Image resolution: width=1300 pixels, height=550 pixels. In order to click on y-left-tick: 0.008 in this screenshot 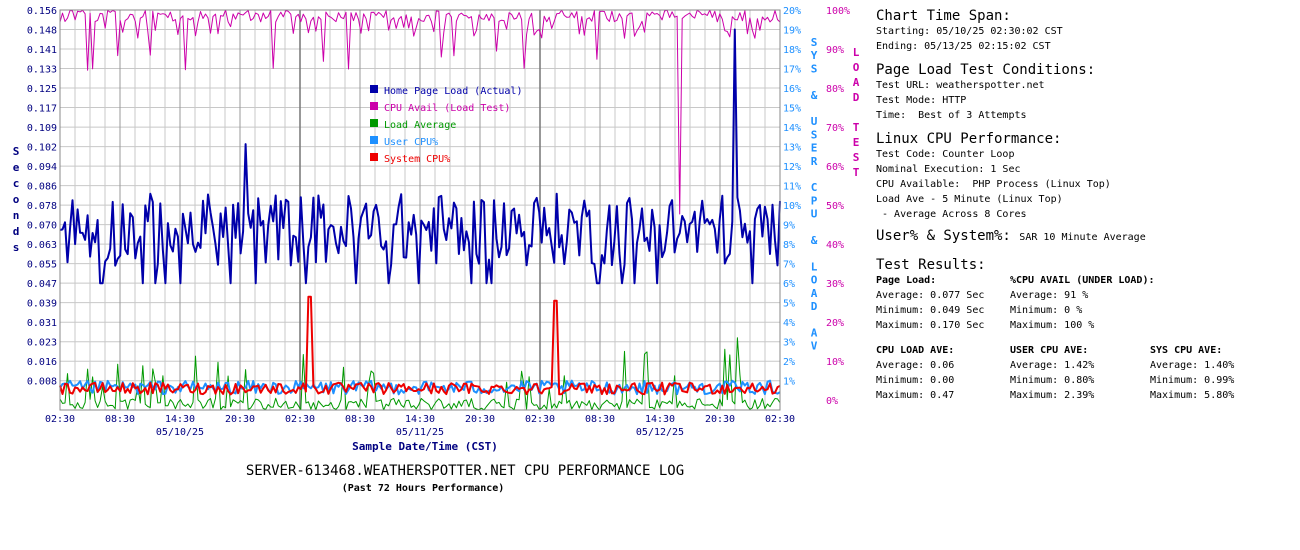, I will do `click(42, 382)`.